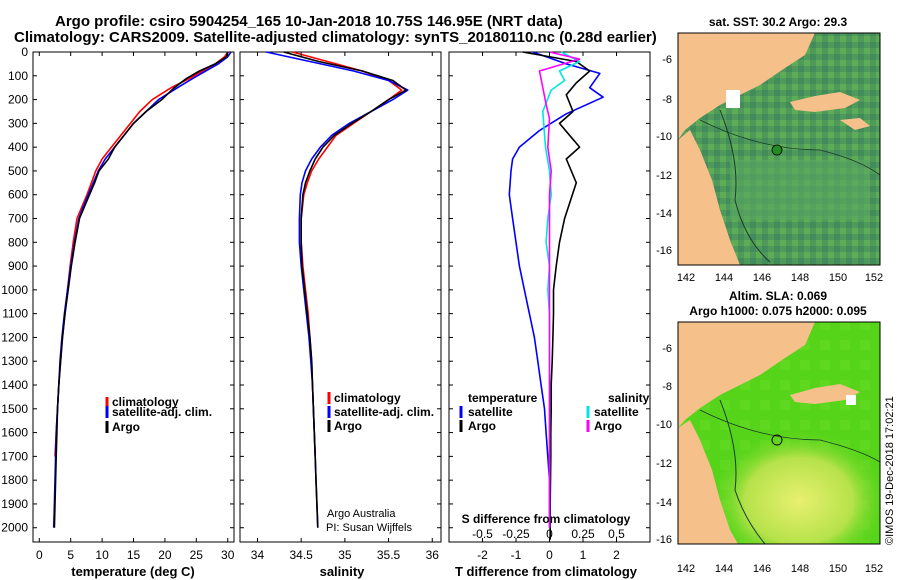 The height and width of the screenshot is (580, 900). What do you see at coordinates (158, 414) in the screenshot?
I see `temperature-legend: climatology satellite-adj. clim. Argo` at bounding box center [158, 414].